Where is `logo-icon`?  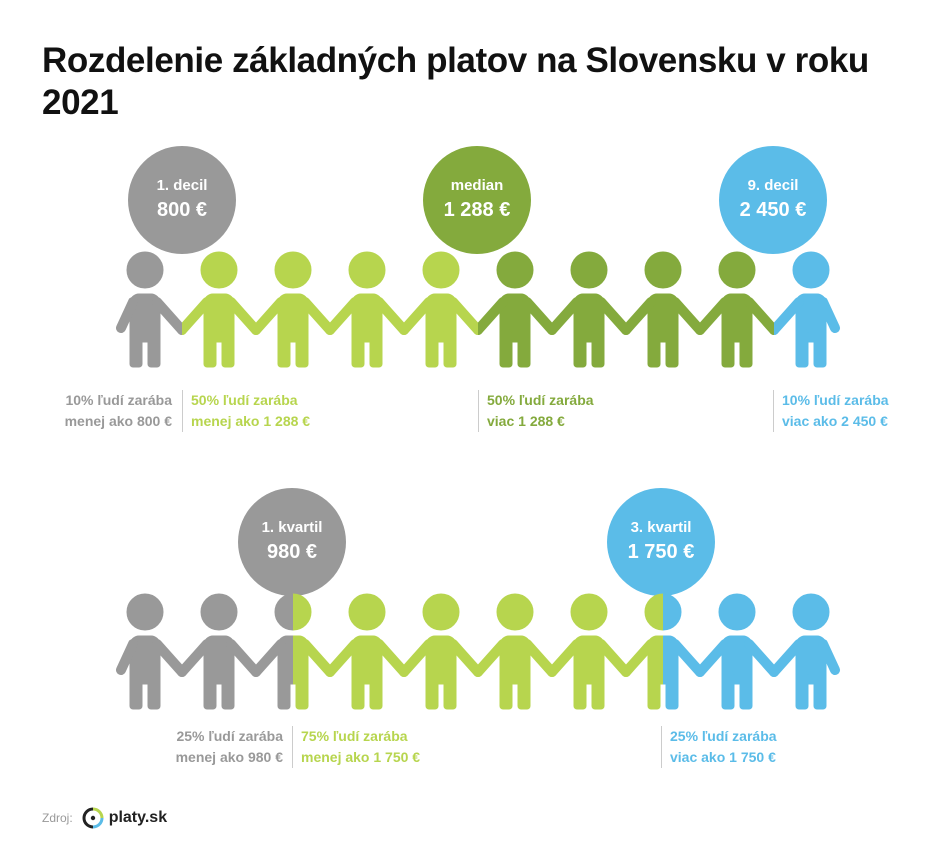 logo-icon is located at coordinates (93, 818).